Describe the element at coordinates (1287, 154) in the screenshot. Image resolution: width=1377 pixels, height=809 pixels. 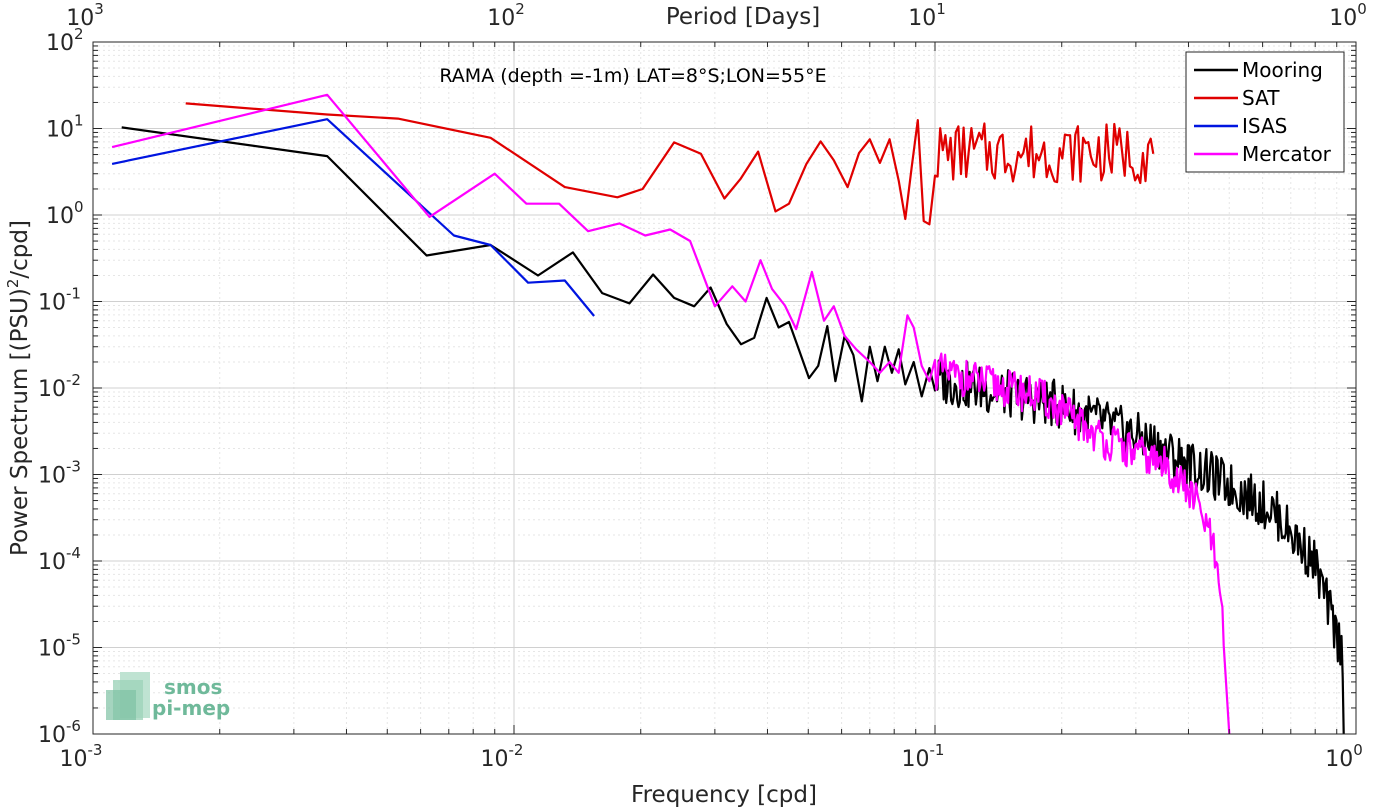
I see `legend-label-mercator: Mercator` at that location.